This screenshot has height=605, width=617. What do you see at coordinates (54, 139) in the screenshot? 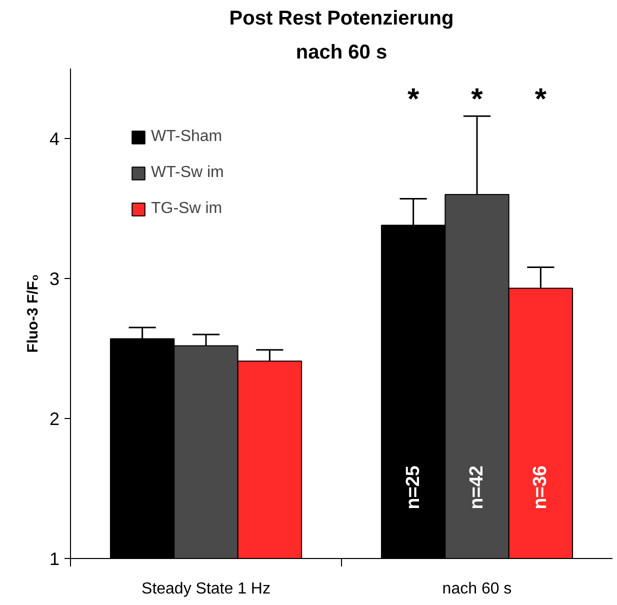
I see `y-tick-label: 4` at bounding box center [54, 139].